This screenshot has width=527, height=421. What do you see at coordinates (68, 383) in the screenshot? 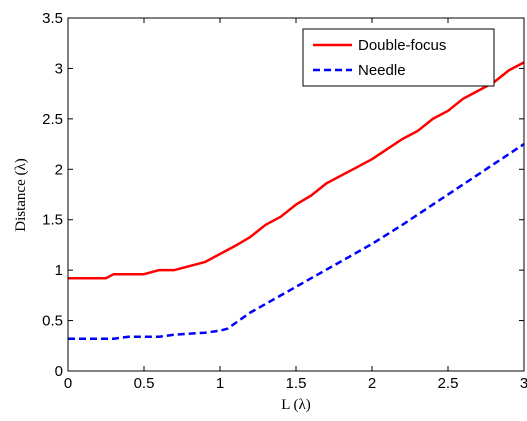
I see `x-tick-label: 0` at bounding box center [68, 383].